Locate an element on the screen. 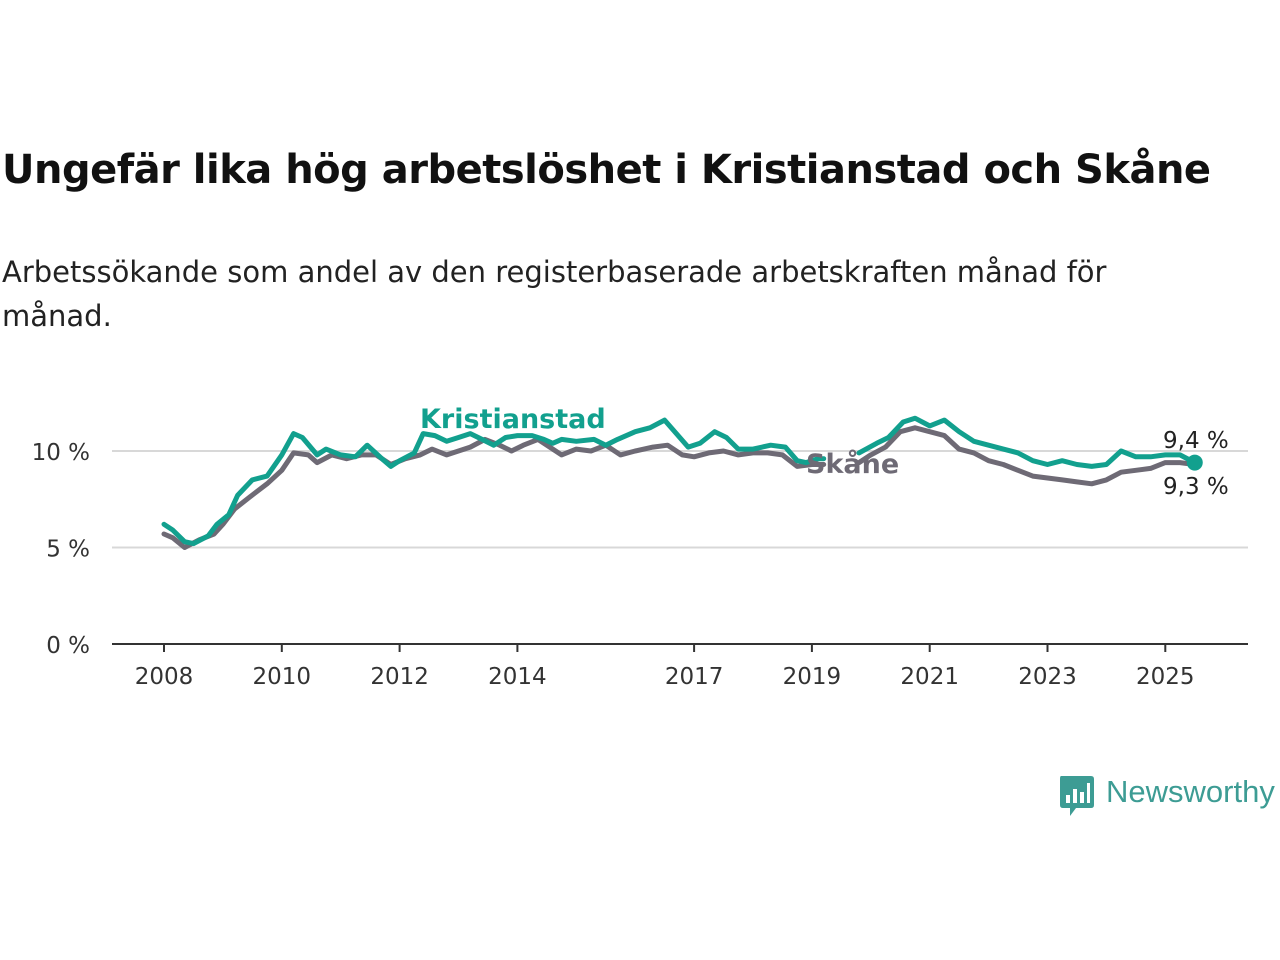 This screenshot has width=1280, height=960. end-point-marker is located at coordinates (1194, 462).